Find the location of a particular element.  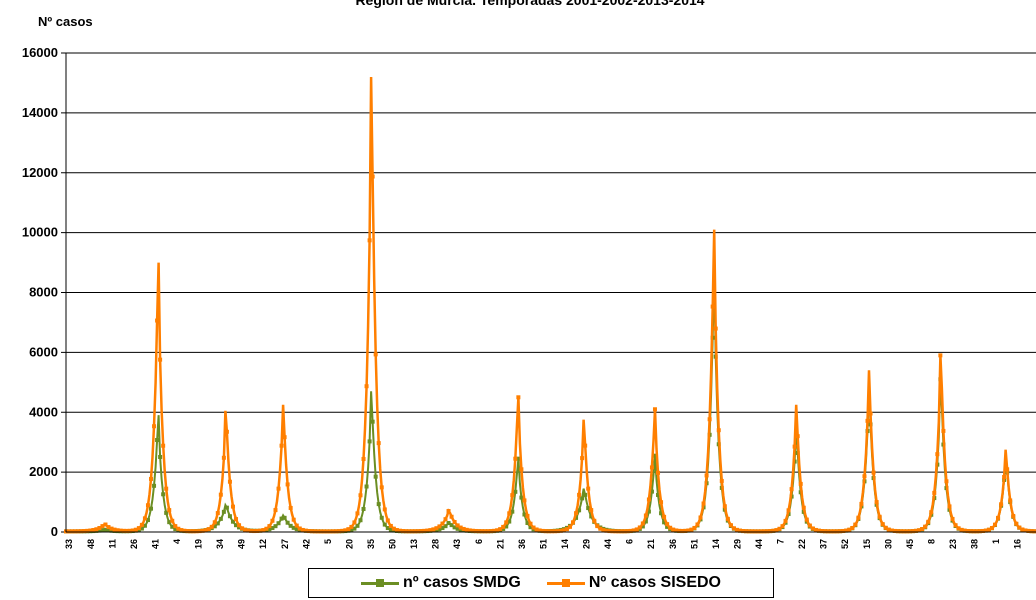

x-tick-label: 5 is located at coordinates (328, 541).